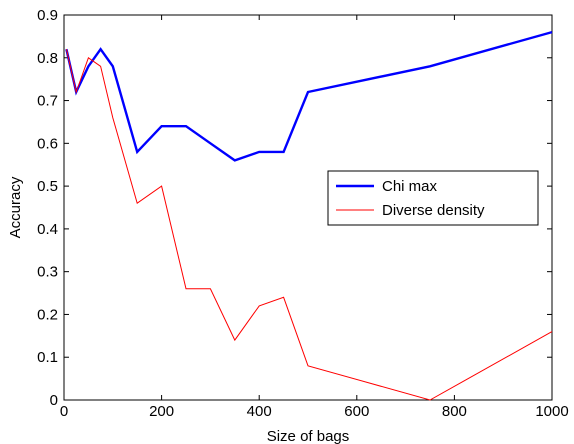 The width and height of the screenshot is (574, 444). Describe the element at coordinates (356, 411) in the screenshot. I see `x-tick-label: 600` at that location.